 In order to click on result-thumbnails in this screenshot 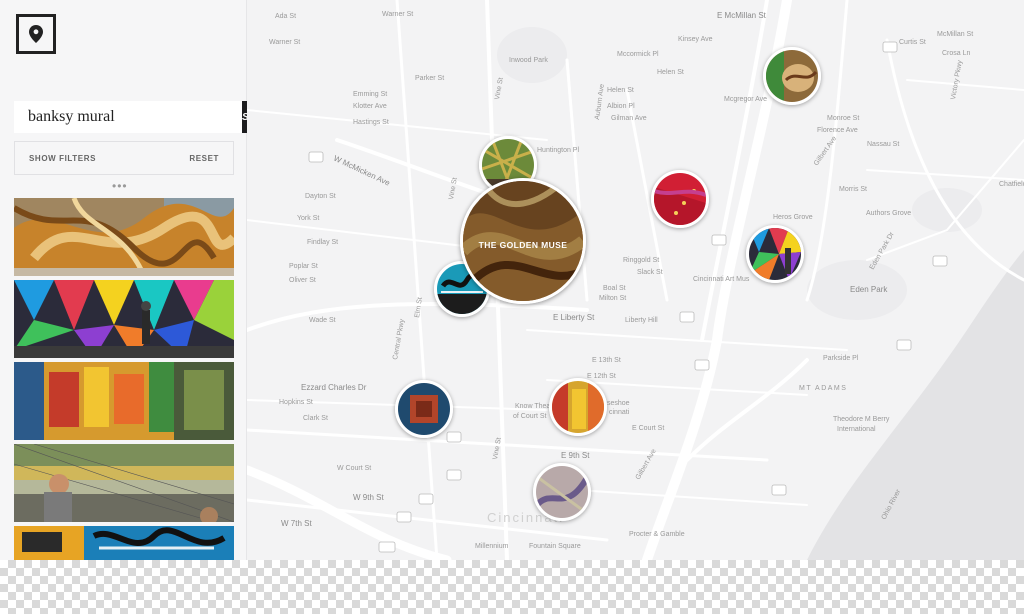, I will do `click(124, 382)`.